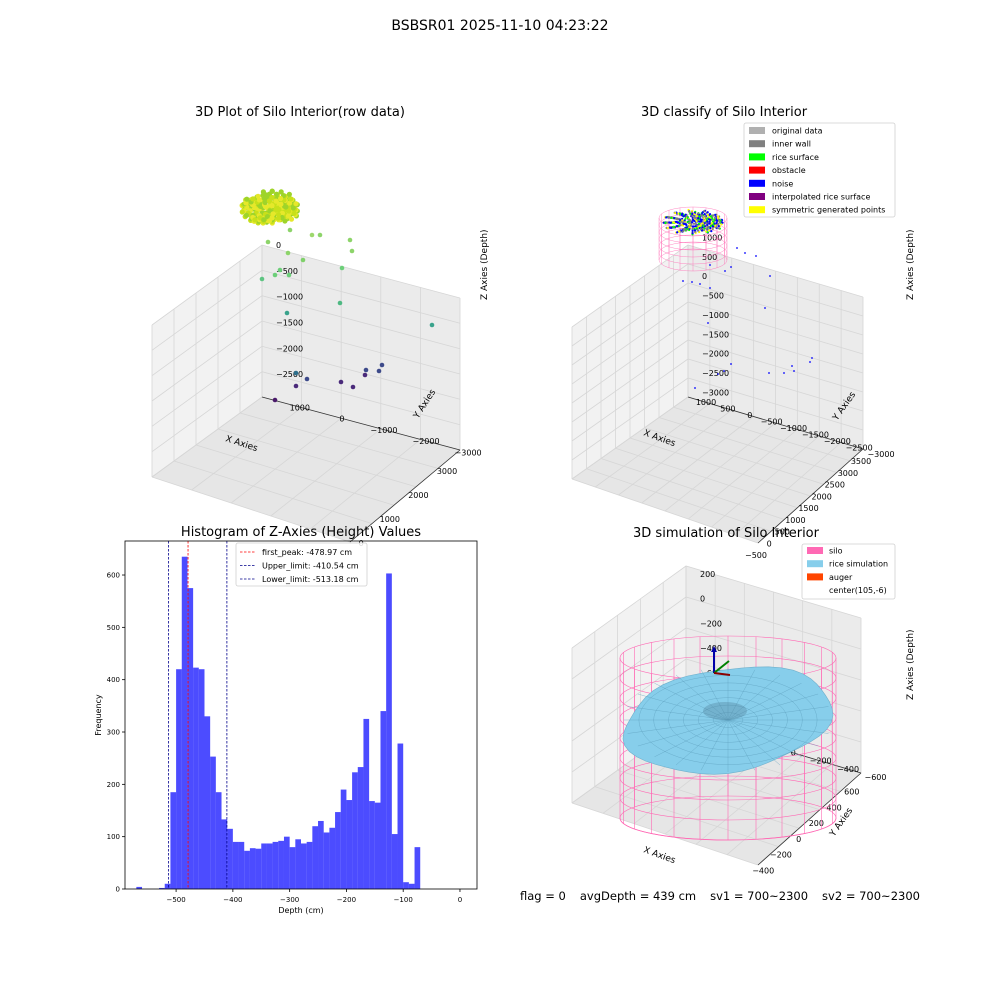  What do you see at coordinates (405, 496) in the screenshot?
I see `x-axis-line` at bounding box center [405, 496].